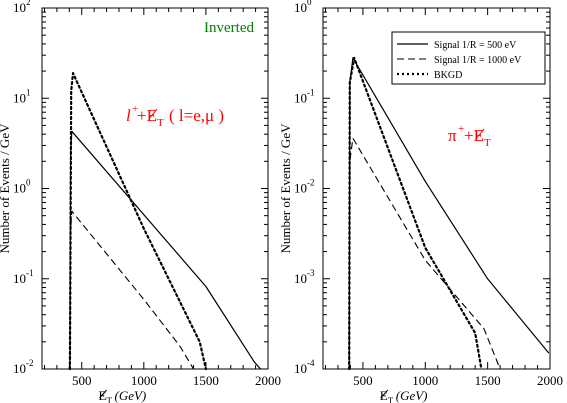 The height and width of the screenshot is (403, 567). I want to click on channel-letter: l, so click(128, 115).